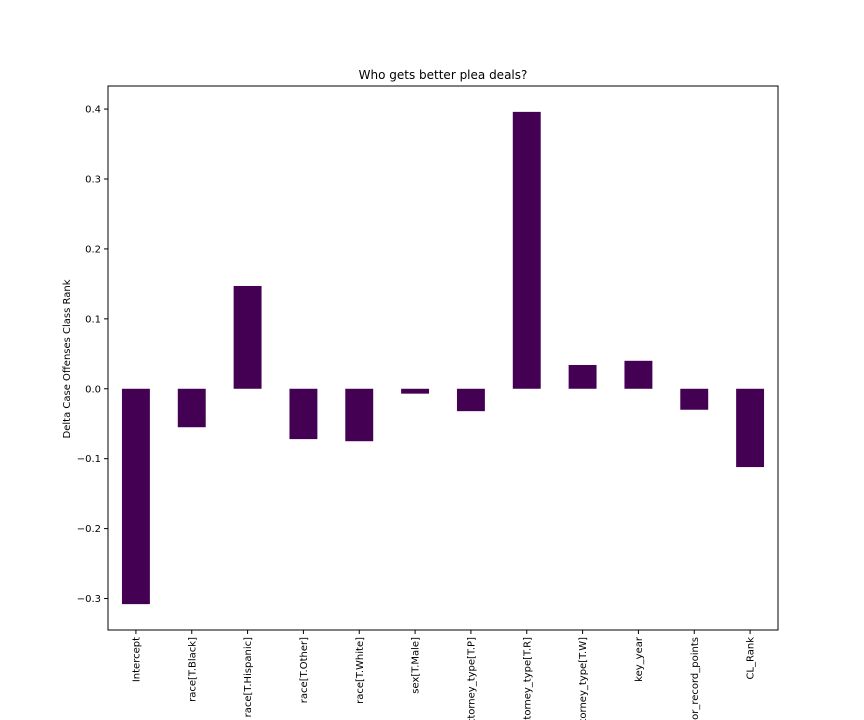 Image resolution: width=864 pixels, height=720 pixels. I want to click on y-tick-label: 0.0, so click(93, 389).